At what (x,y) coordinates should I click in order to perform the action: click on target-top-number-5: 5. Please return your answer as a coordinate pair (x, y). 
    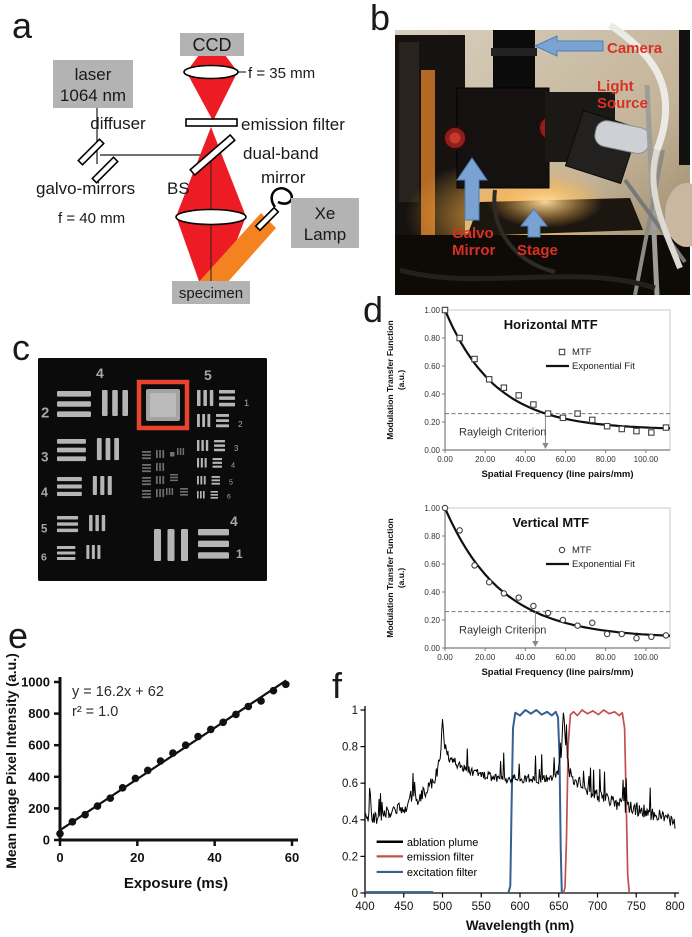
    Looking at the image, I should click on (208, 375).